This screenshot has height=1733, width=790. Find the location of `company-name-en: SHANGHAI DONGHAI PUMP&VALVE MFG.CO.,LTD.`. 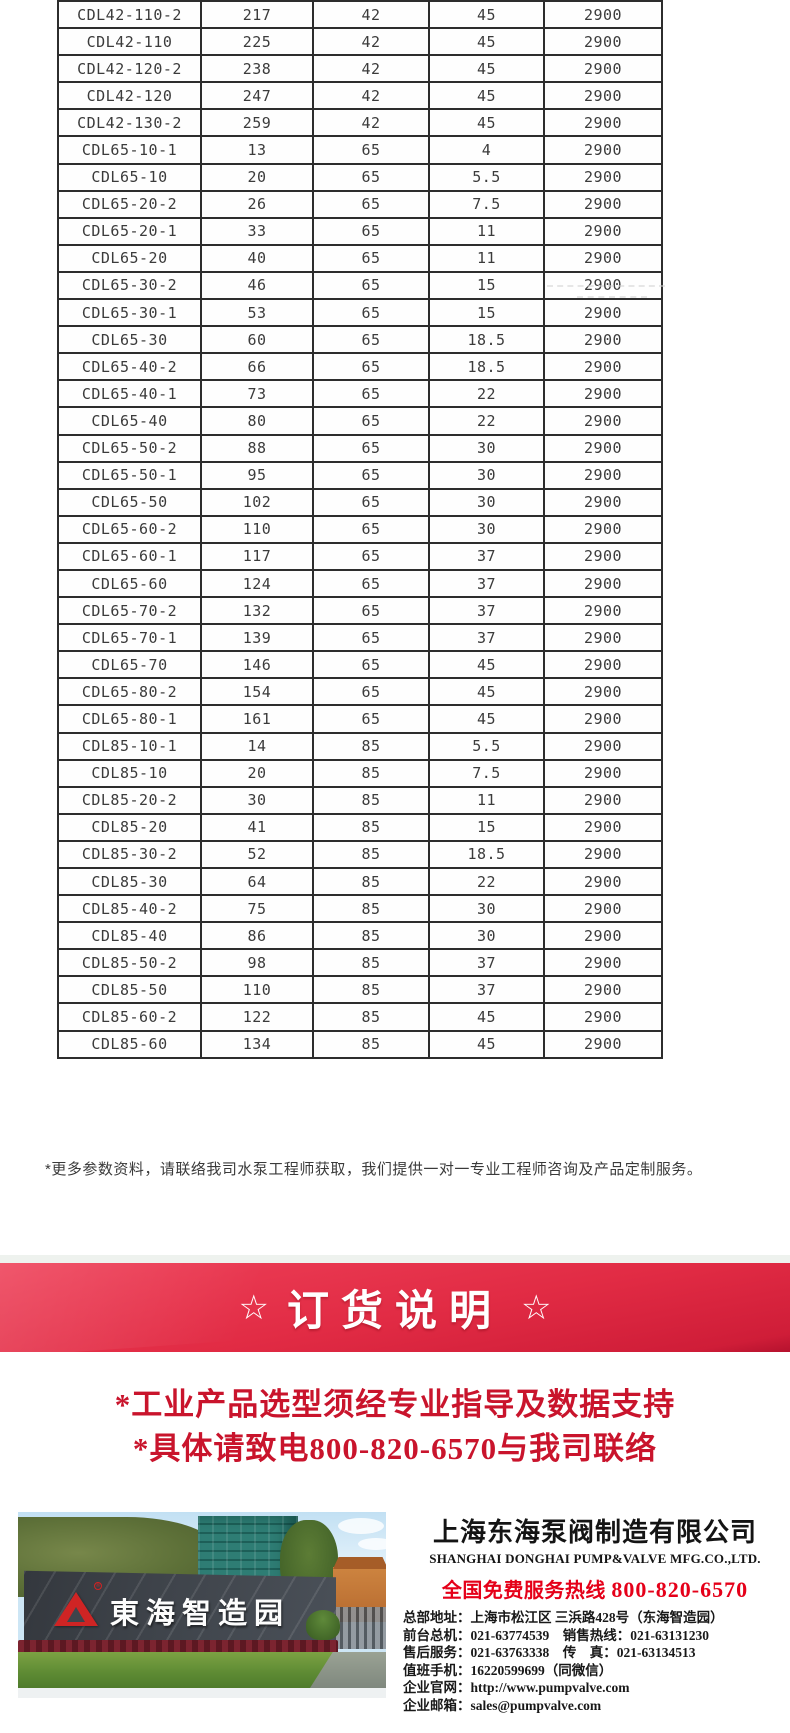

company-name-en: SHANGHAI DONGHAI PUMP&VALVE MFG.CO.,LTD. is located at coordinates (595, 1558).